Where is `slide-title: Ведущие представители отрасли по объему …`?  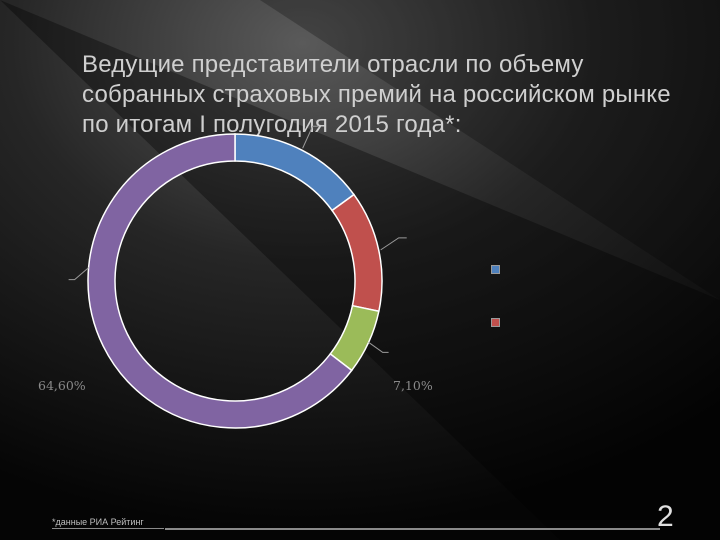
slide-title: Ведущие представители отрасли по объему … is located at coordinates (376, 94).